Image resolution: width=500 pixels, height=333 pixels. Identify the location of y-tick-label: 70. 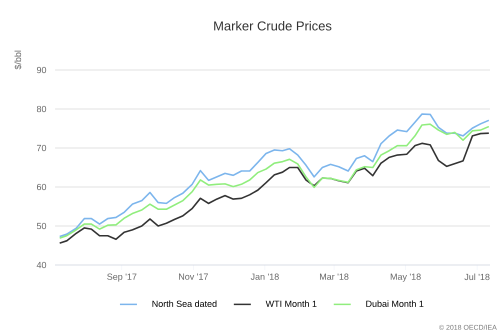
(41, 148).